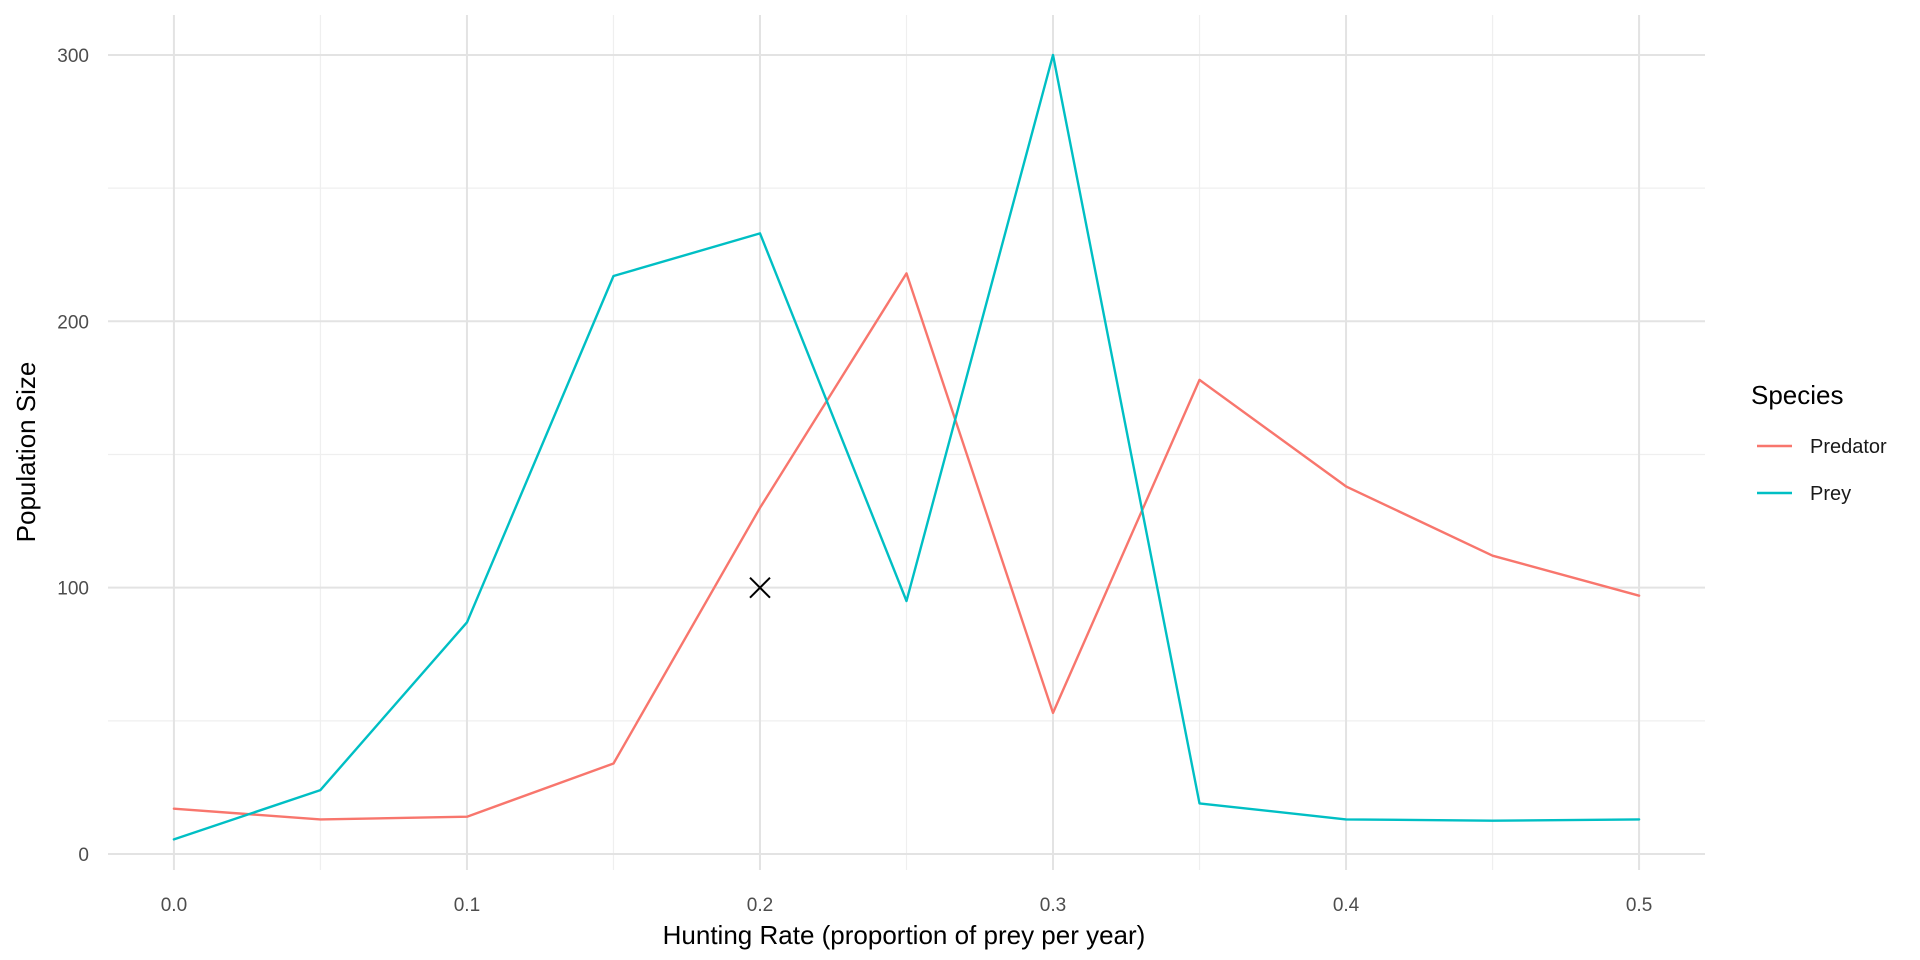 This screenshot has height=960, width=1920. Describe the element at coordinates (73, 322) in the screenshot. I see `y-tick-label: 200` at that location.